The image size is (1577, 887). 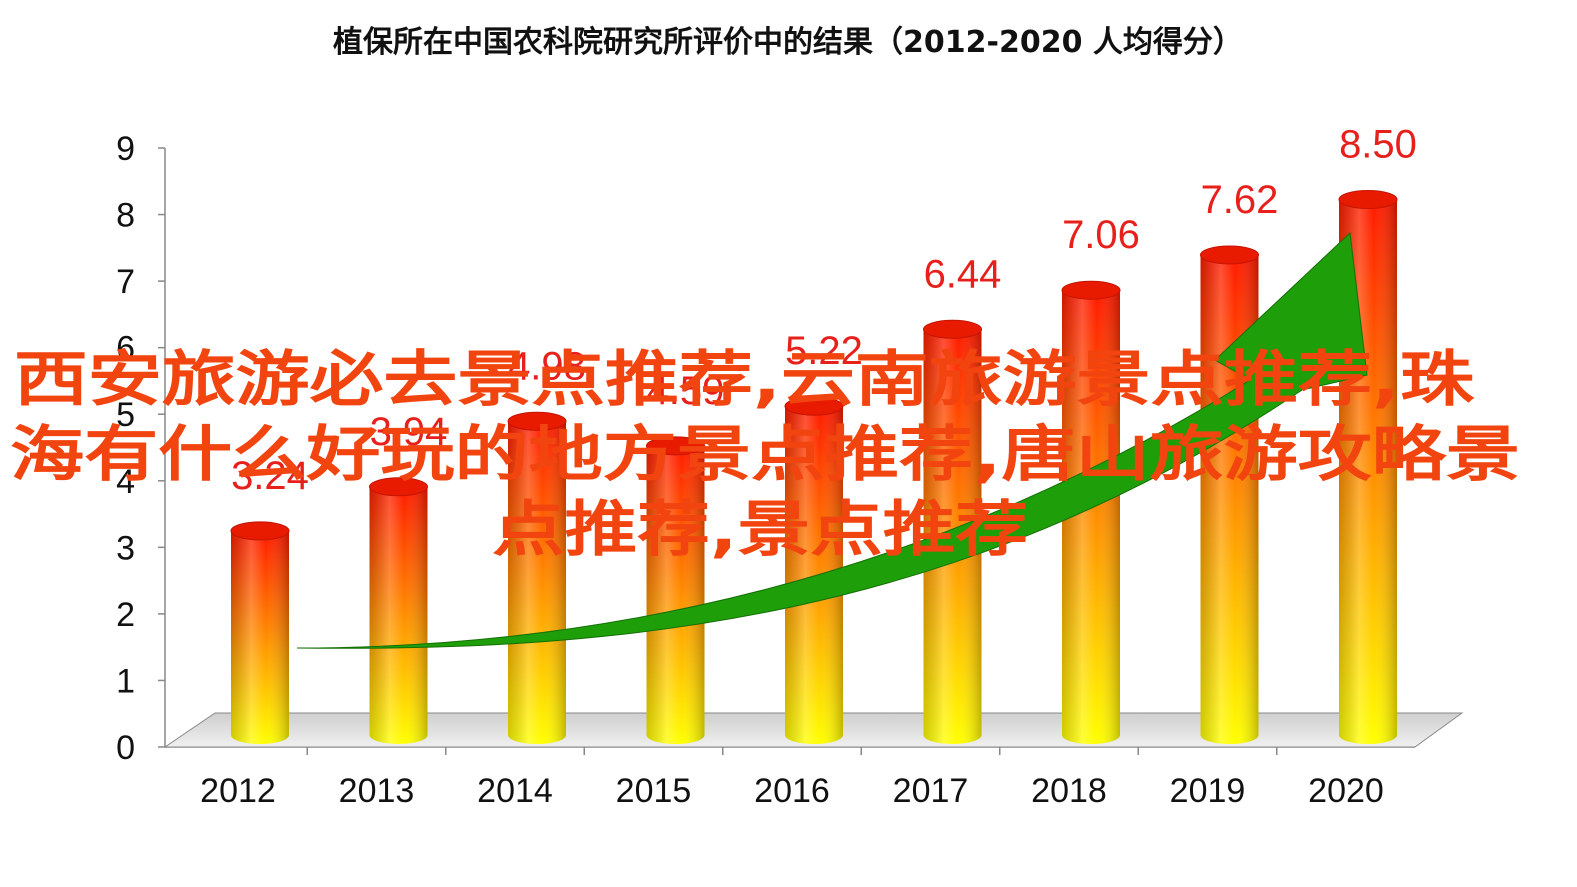 I want to click on y-tick-label: 1, so click(x=125, y=681).